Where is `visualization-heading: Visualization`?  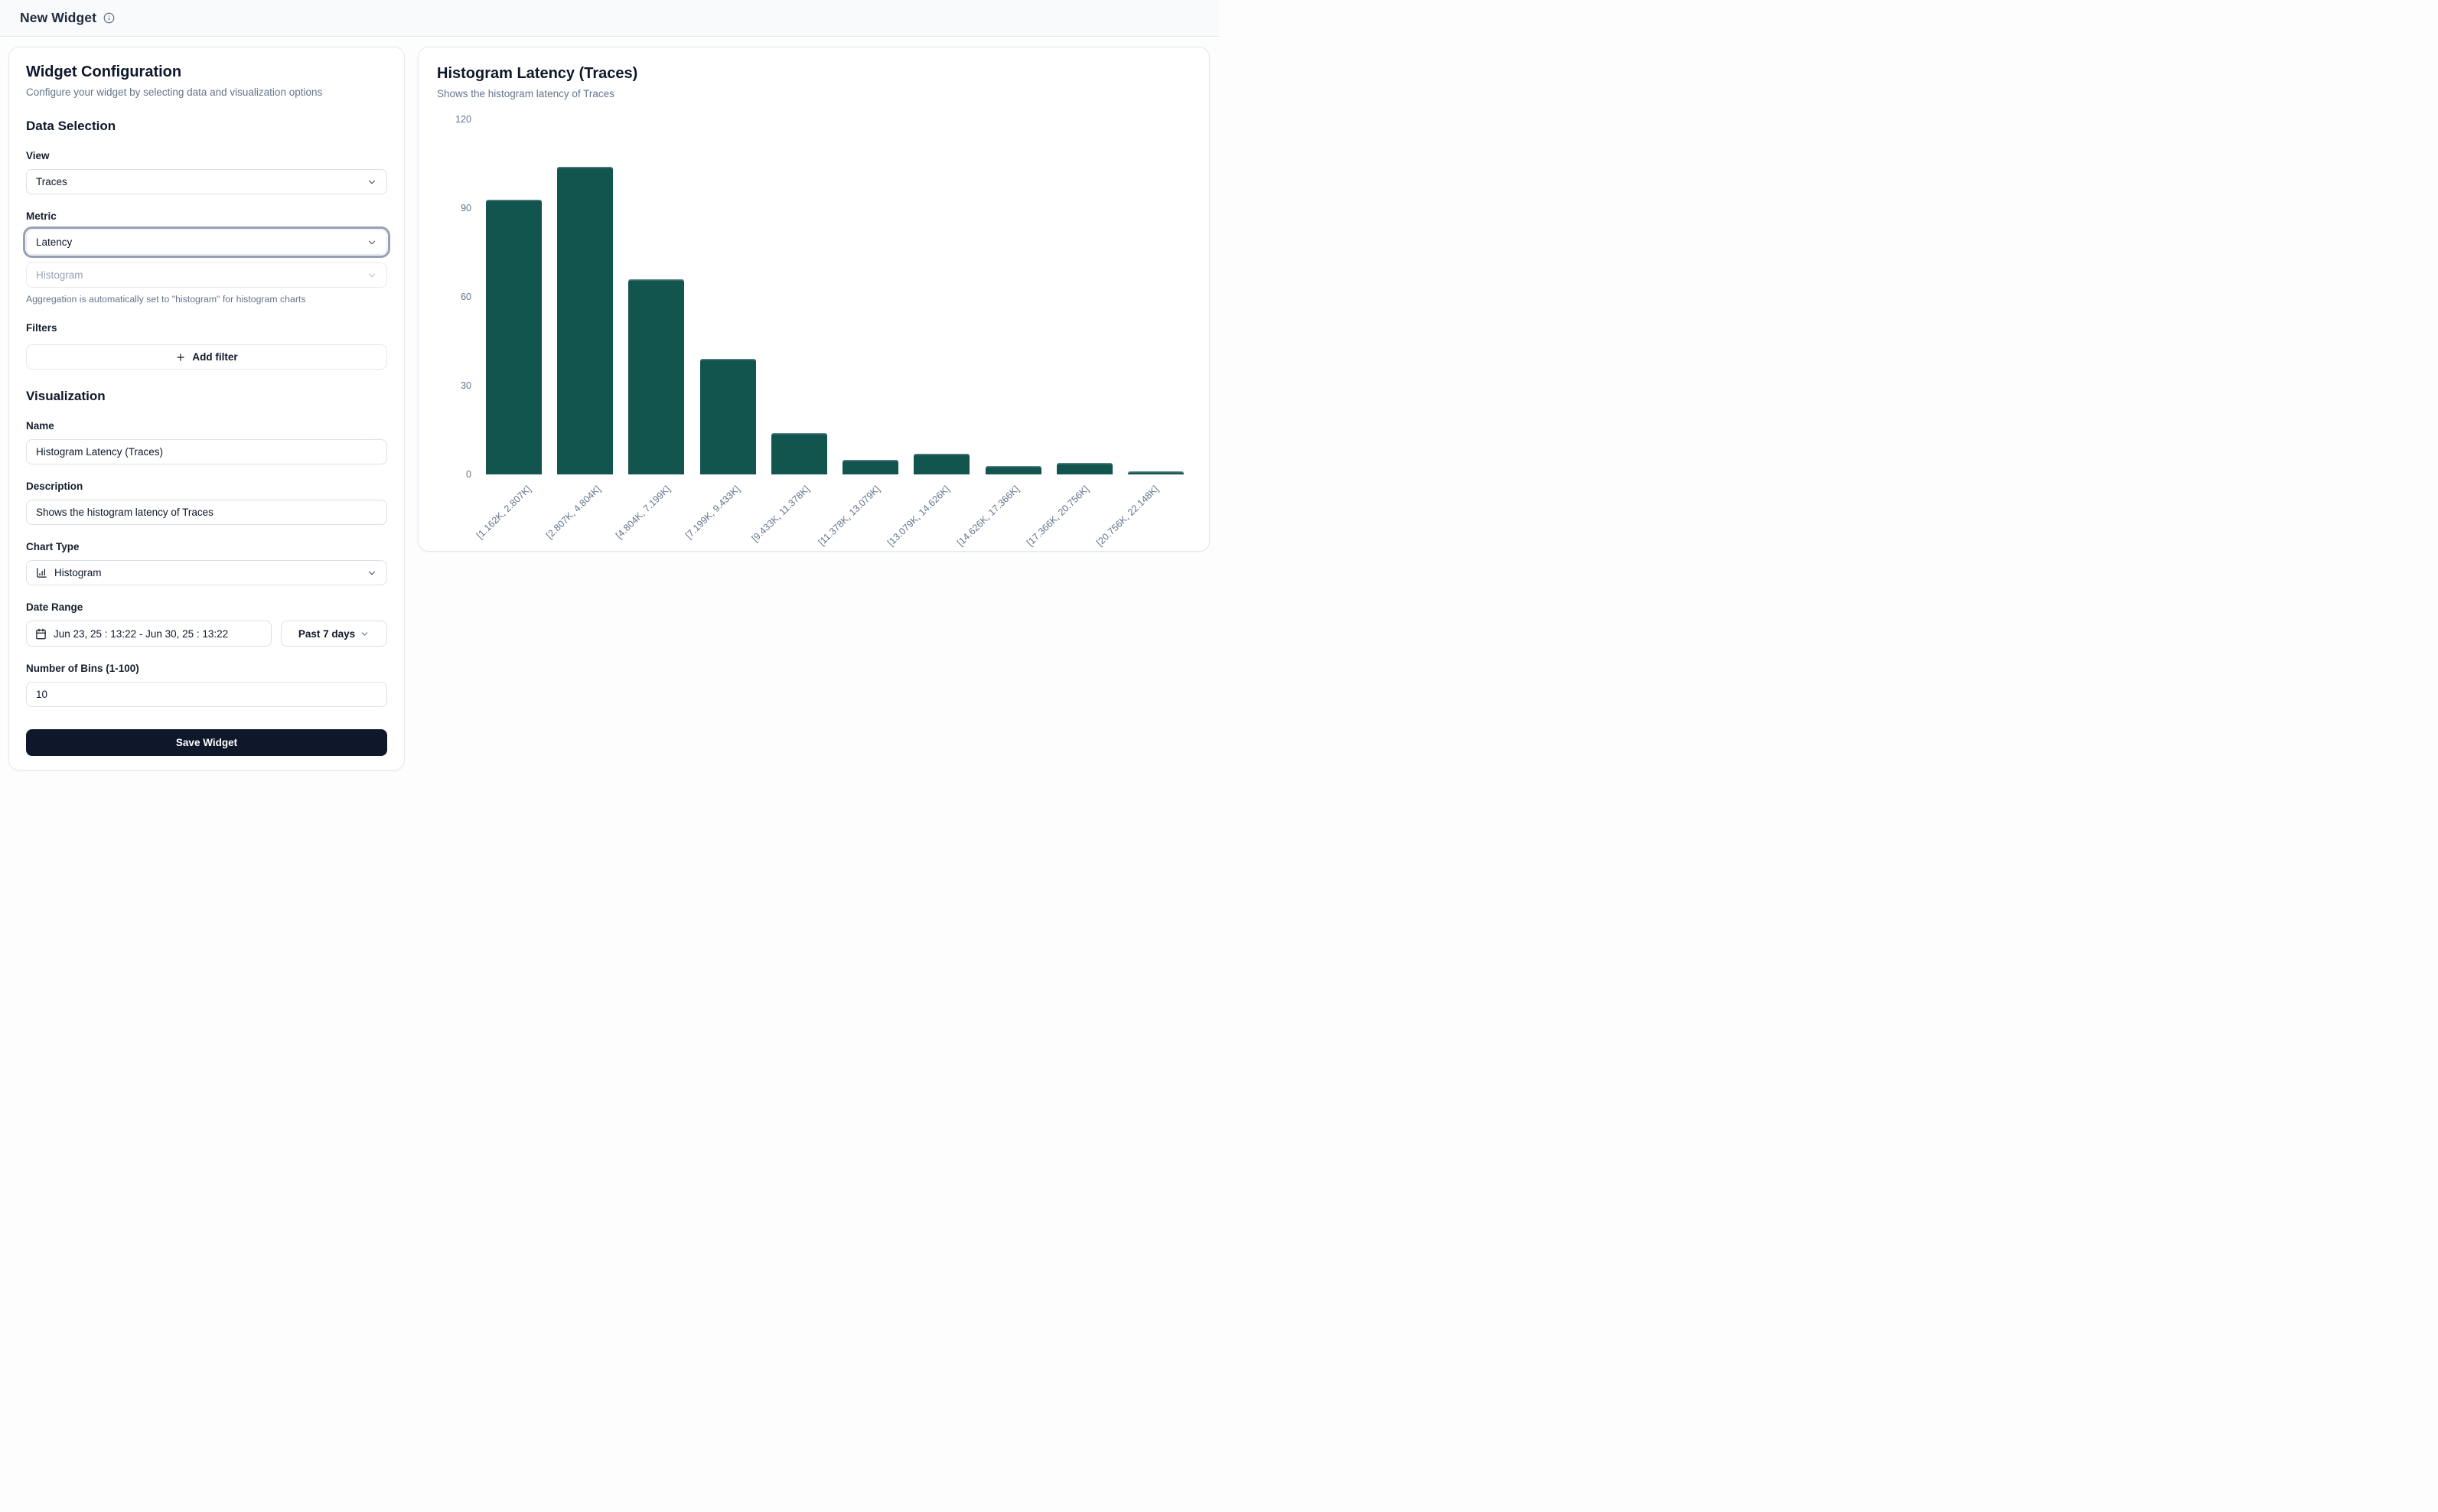
visualization-heading: Visualization is located at coordinates (66, 397).